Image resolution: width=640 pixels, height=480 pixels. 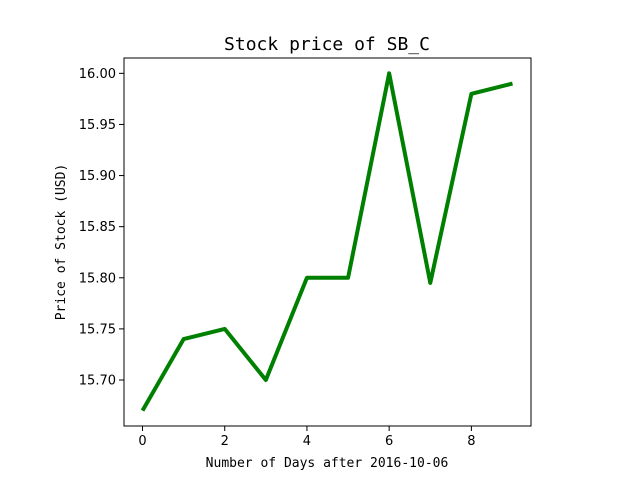 What do you see at coordinates (97, 74) in the screenshot?
I see `y-tick-label: 16.00` at bounding box center [97, 74].